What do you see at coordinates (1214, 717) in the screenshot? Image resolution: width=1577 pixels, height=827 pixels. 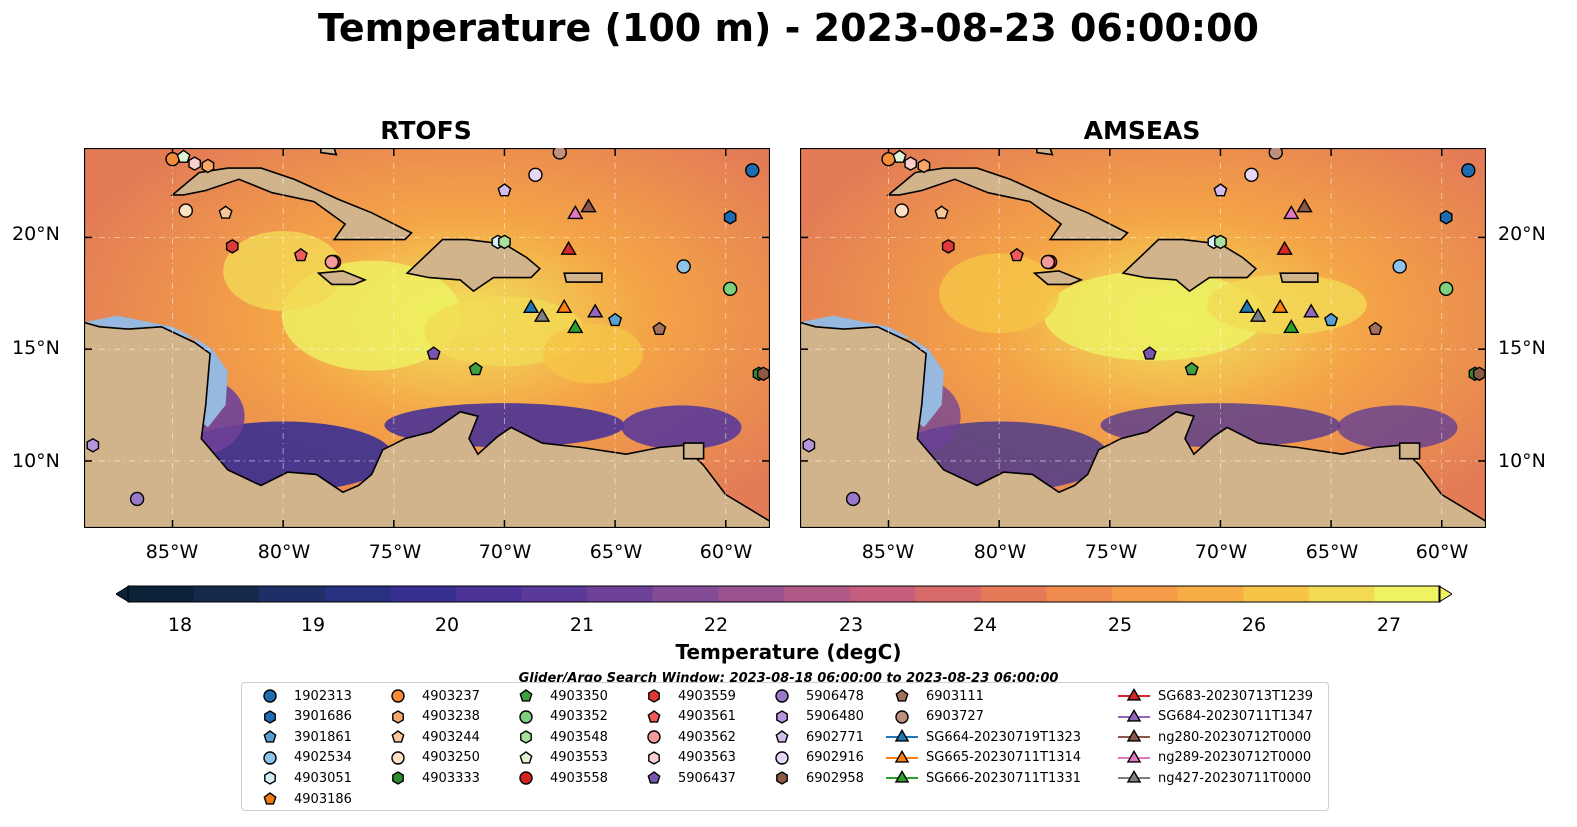 I see `legend-item: SG684-20230711T1347` at bounding box center [1214, 717].